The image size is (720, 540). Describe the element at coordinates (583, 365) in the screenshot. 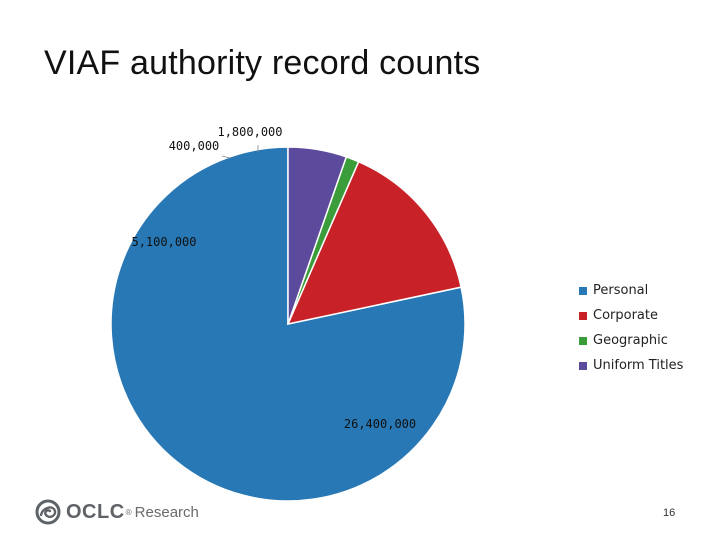

I see `legend-swatch-uniform-titles` at that location.